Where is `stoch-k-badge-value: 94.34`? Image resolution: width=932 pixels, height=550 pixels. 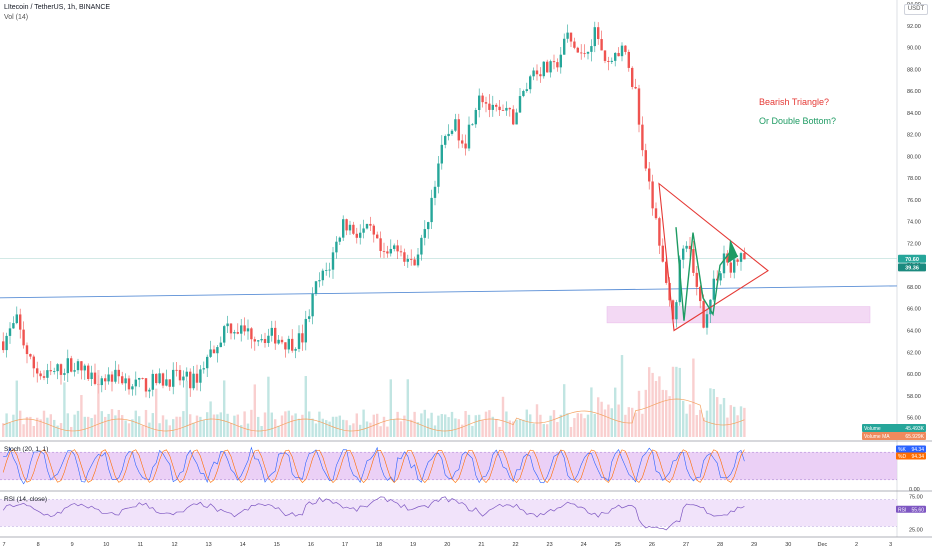
stoch-k-badge-value: 94.34 is located at coordinates (917, 450).